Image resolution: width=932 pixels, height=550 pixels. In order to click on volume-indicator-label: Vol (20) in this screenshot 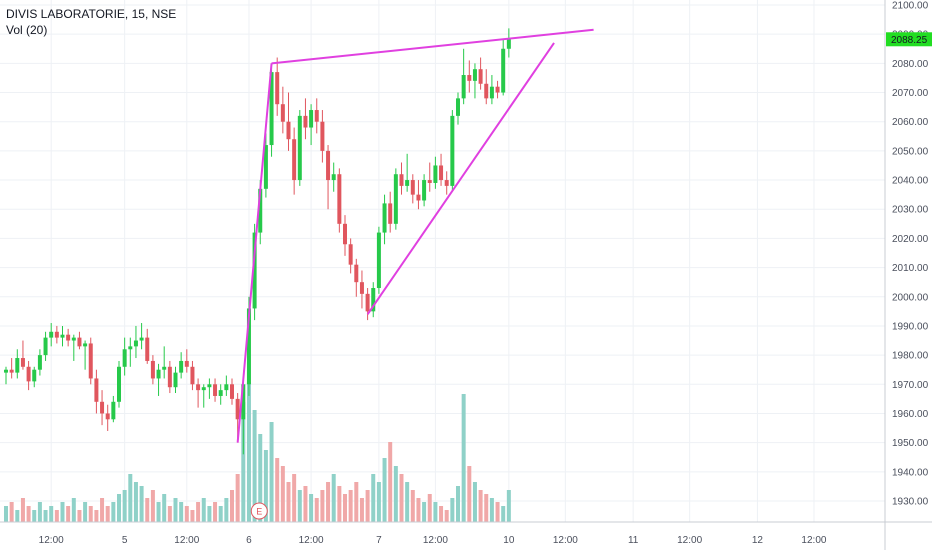, I will do `click(27, 30)`.